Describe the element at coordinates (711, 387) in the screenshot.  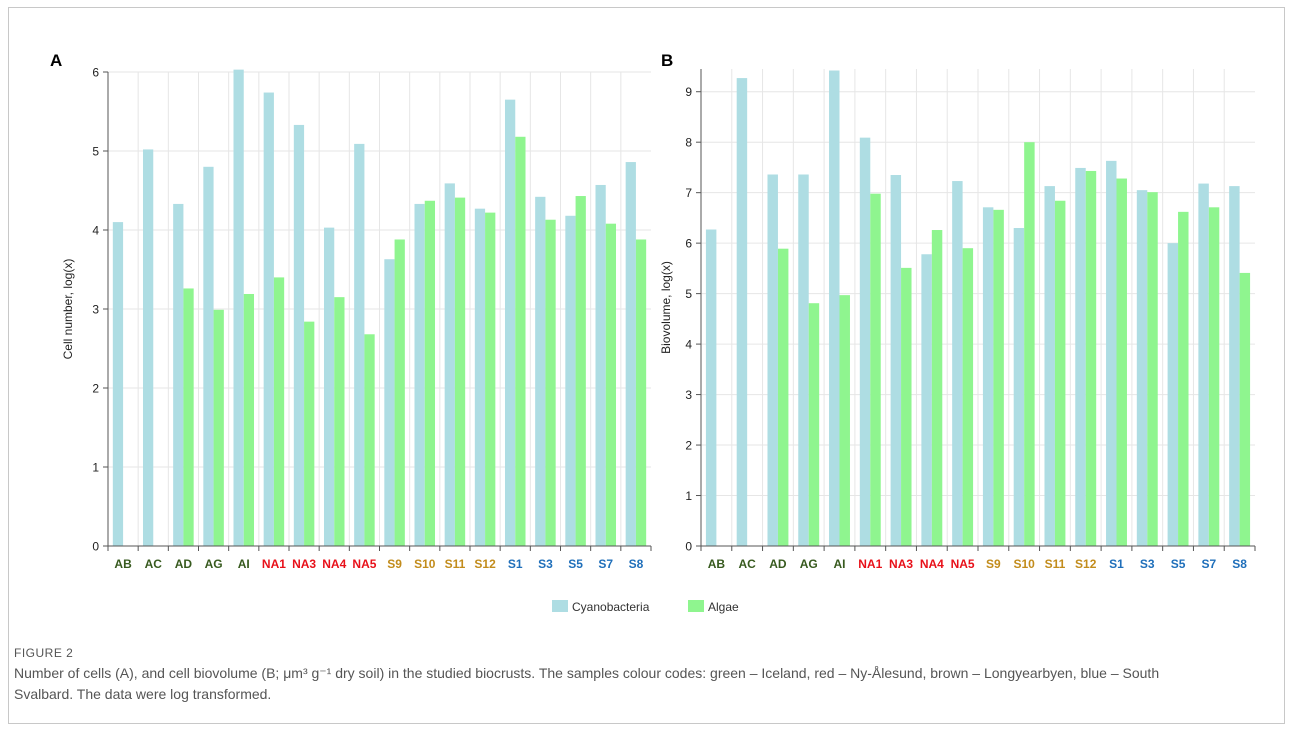
I see `panel-b-bar-cyanobacteria-ab` at that location.